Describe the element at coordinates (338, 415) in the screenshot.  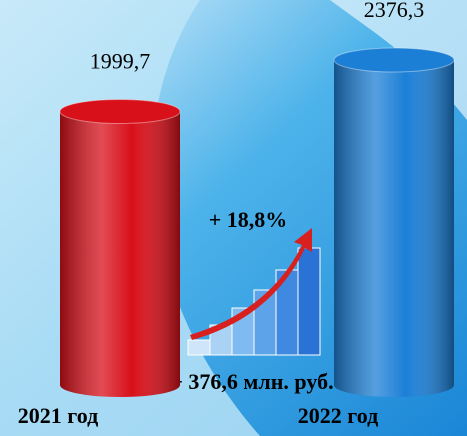
I see `category-label: 2022 год` at that location.